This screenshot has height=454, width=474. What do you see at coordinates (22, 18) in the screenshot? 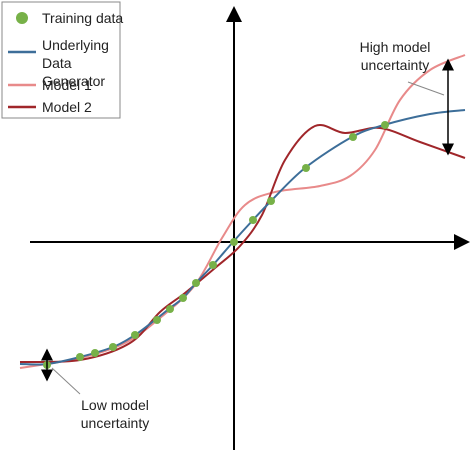
I see `legend-dot` at bounding box center [22, 18].